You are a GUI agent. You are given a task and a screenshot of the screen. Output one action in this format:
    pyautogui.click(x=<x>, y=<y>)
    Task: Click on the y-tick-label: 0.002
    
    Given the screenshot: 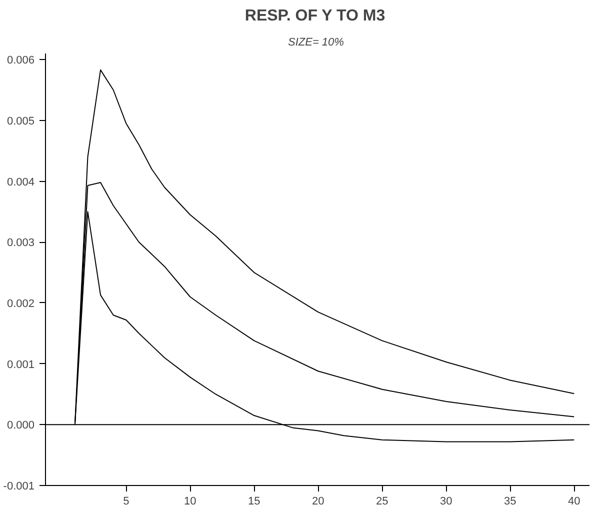 What is the action you would take?
    pyautogui.click(x=20, y=304)
    